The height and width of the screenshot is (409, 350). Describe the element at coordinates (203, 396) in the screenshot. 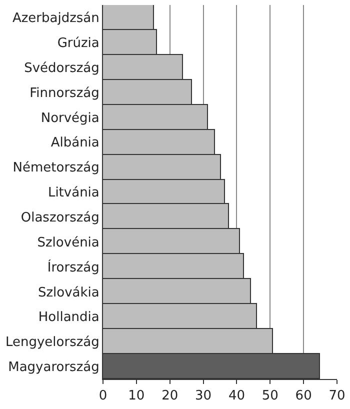

I see `x-tick-label: 30` at that location.